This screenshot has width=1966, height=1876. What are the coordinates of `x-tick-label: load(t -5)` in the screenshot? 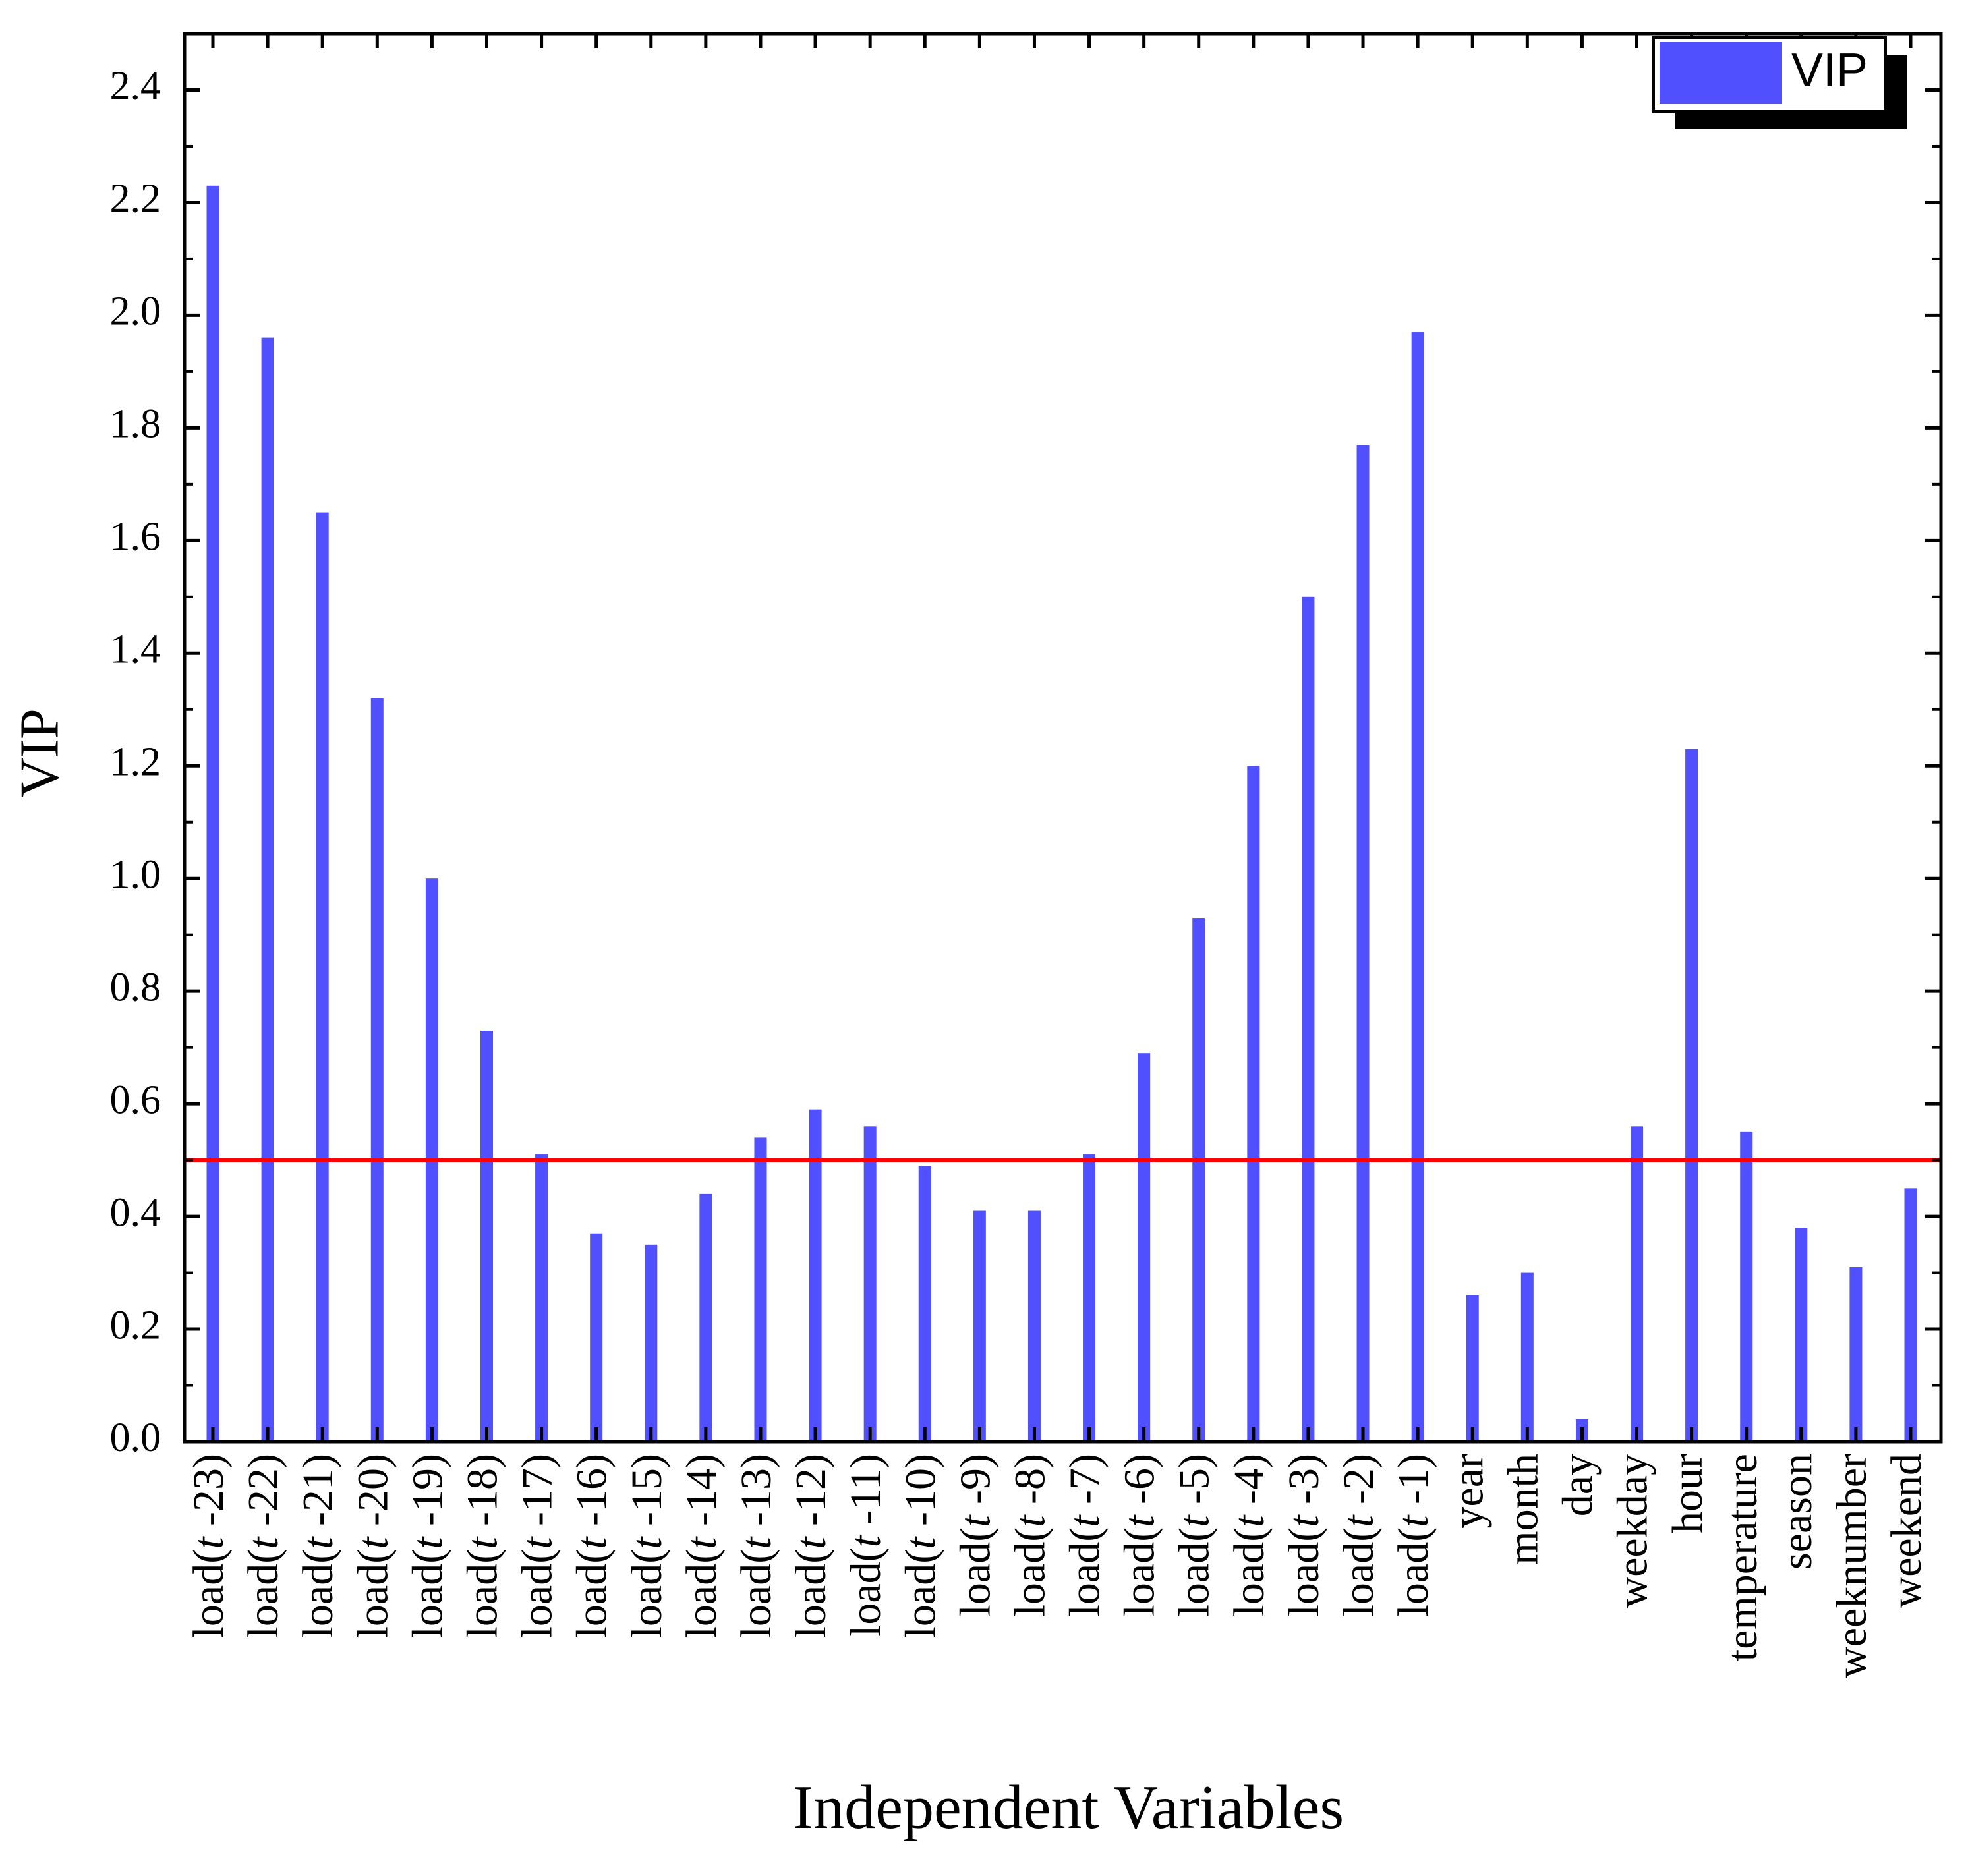 It's located at (1195, 1535).